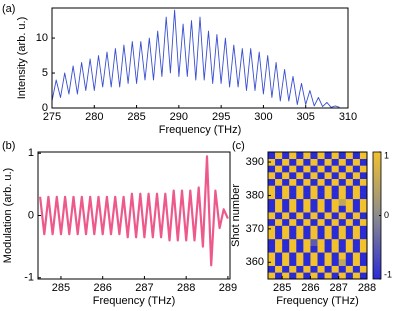 The image size is (397, 311). What do you see at coordinates (144, 288) in the screenshot?
I see `x-tick-label: 287` at bounding box center [144, 288].